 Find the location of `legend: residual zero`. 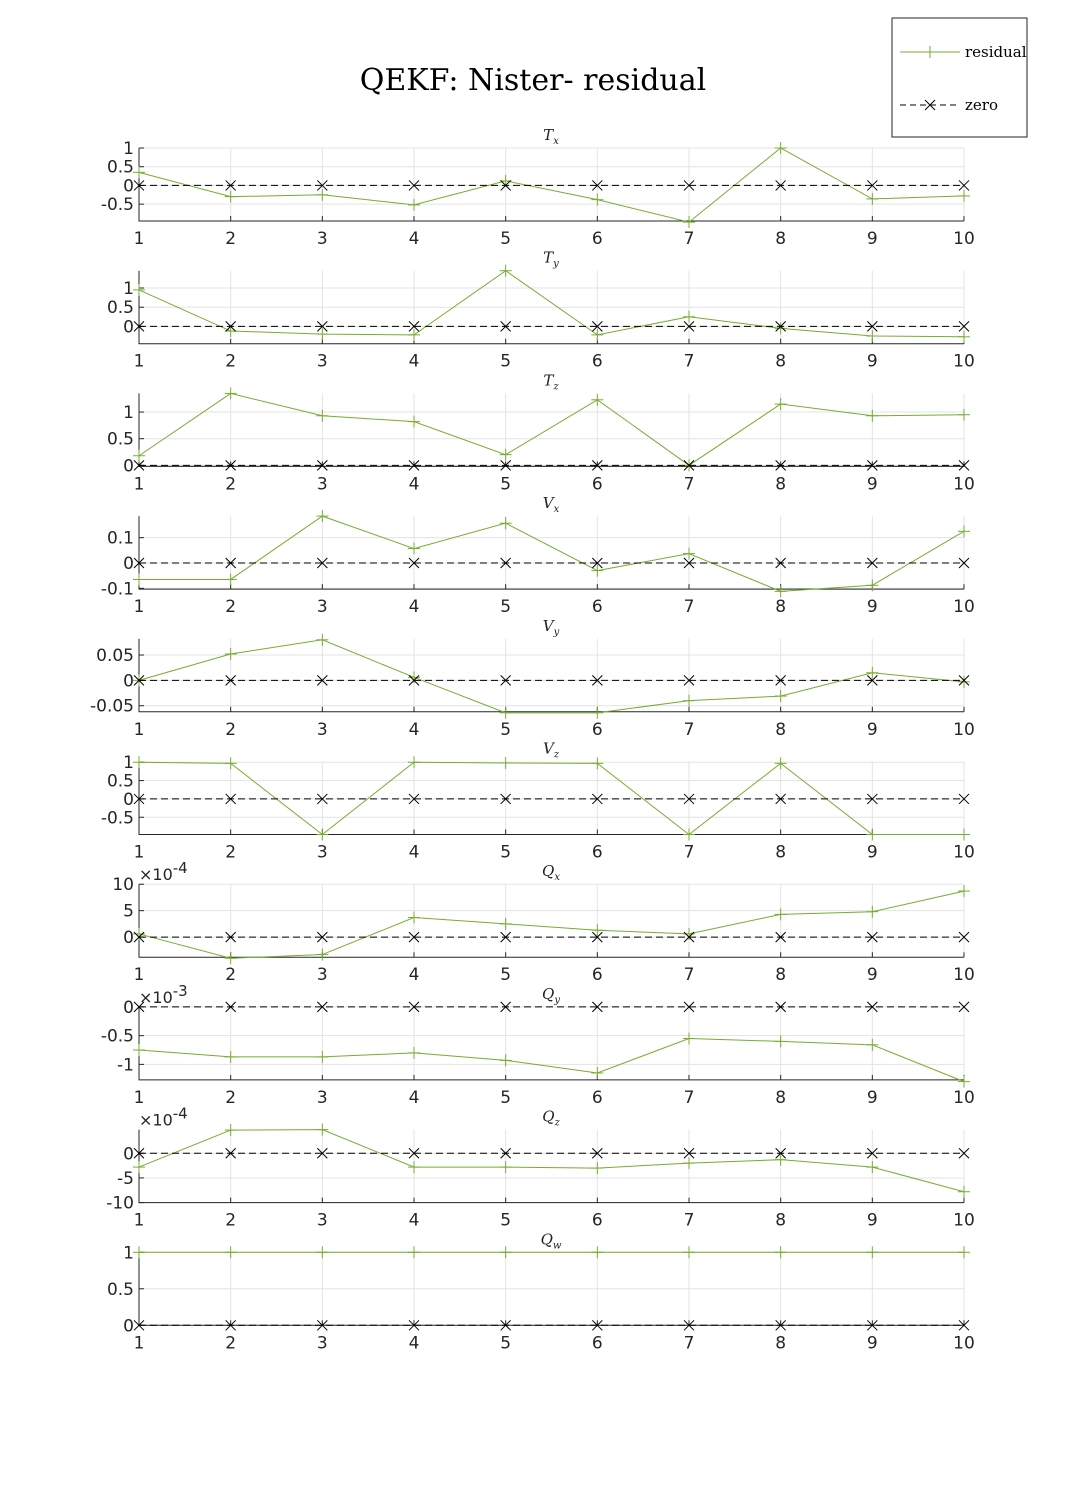

legend: residual zero is located at coordinates (959, 77).